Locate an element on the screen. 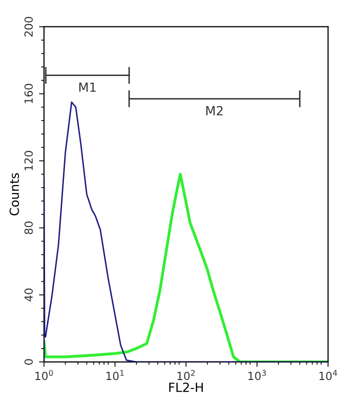 The image size is (352, 399). x-tick-label: 10$^{4}$ is located at coordinates (329, 375).